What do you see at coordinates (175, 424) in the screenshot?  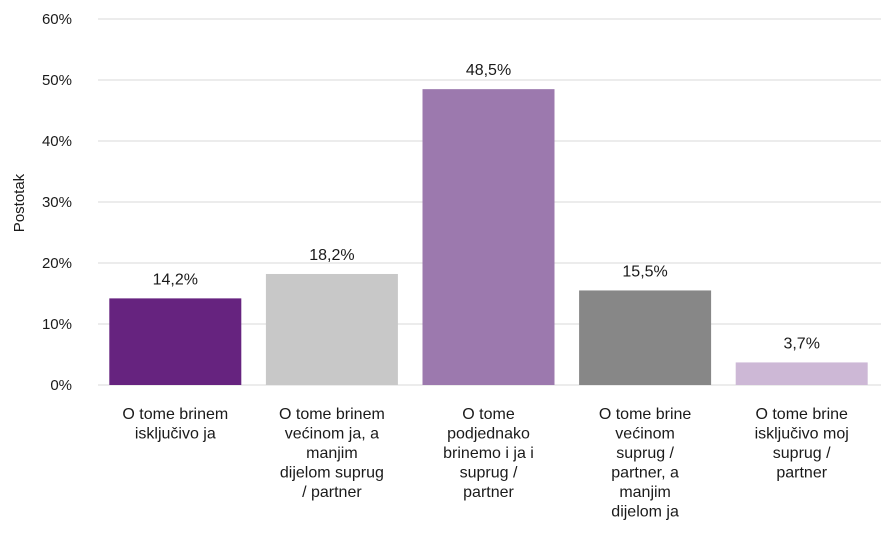 I see `category-label: O tome brinem isključivo ja` at bounding box center [175, 424].